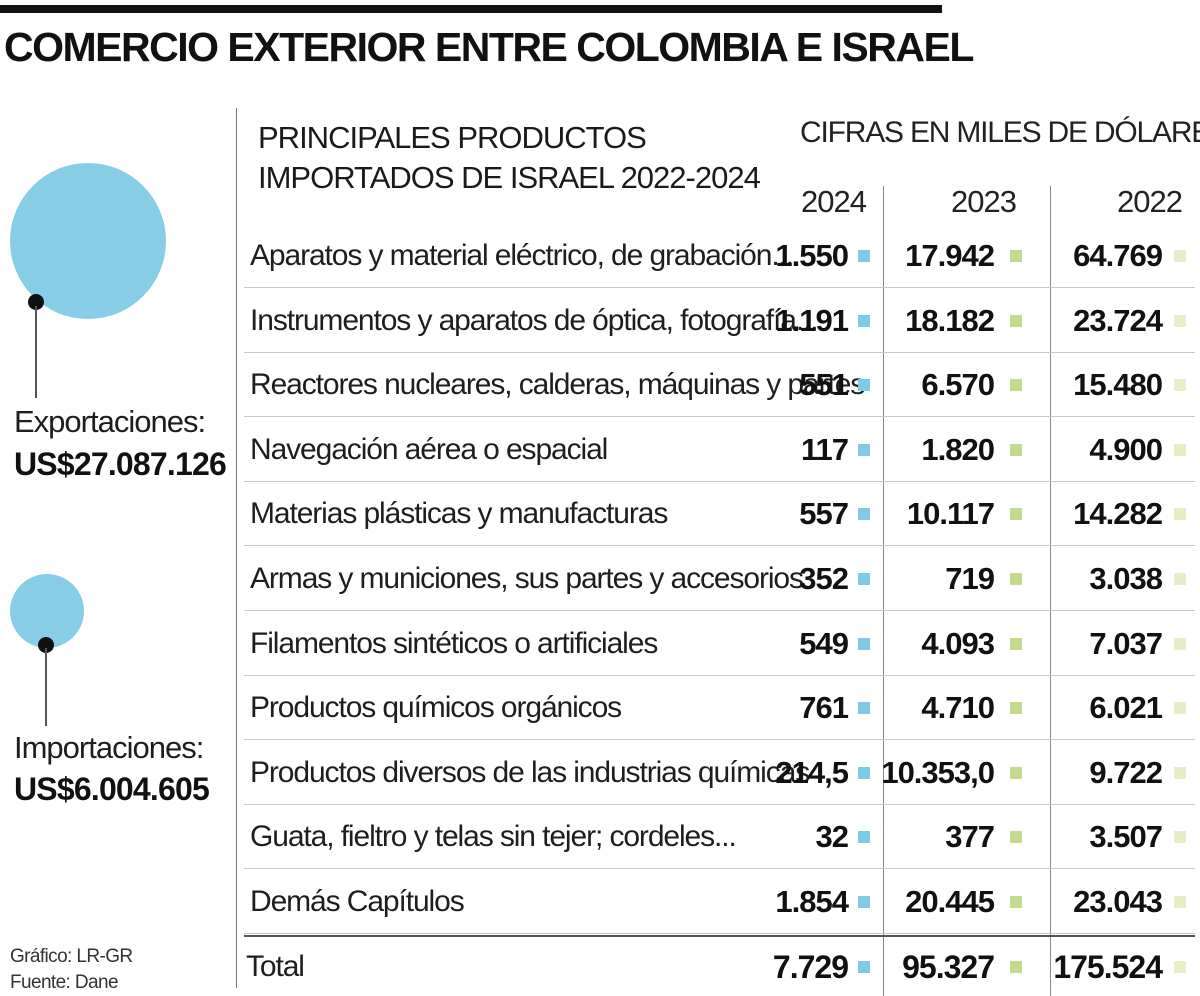  I want to click on graphic-credit: Gráfico: LR-GR, so click(71, 956).